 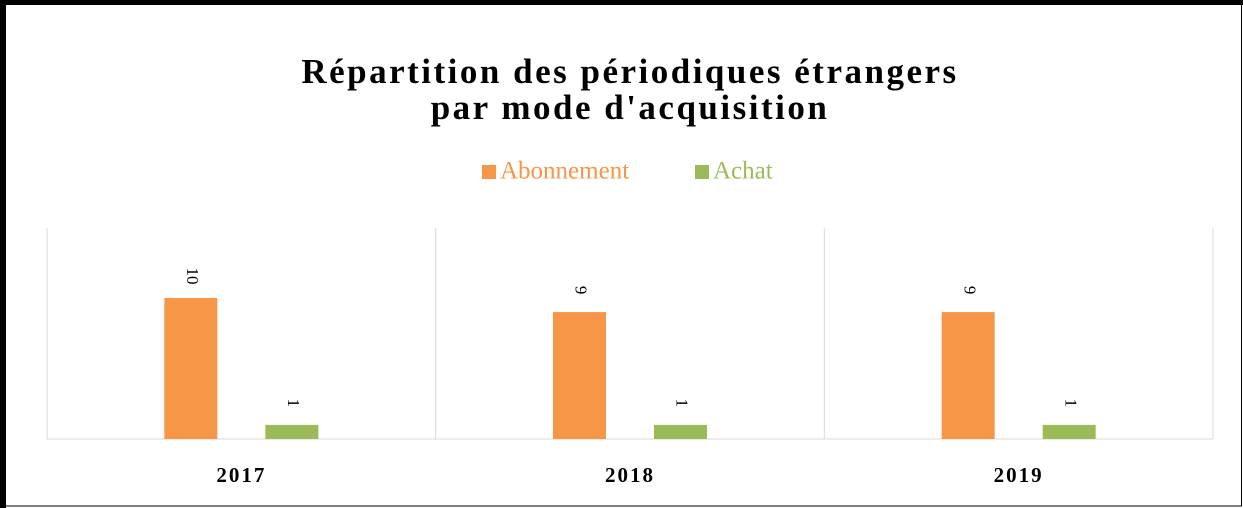 I want to click on data-label: 10, so click(x=192, y=276).